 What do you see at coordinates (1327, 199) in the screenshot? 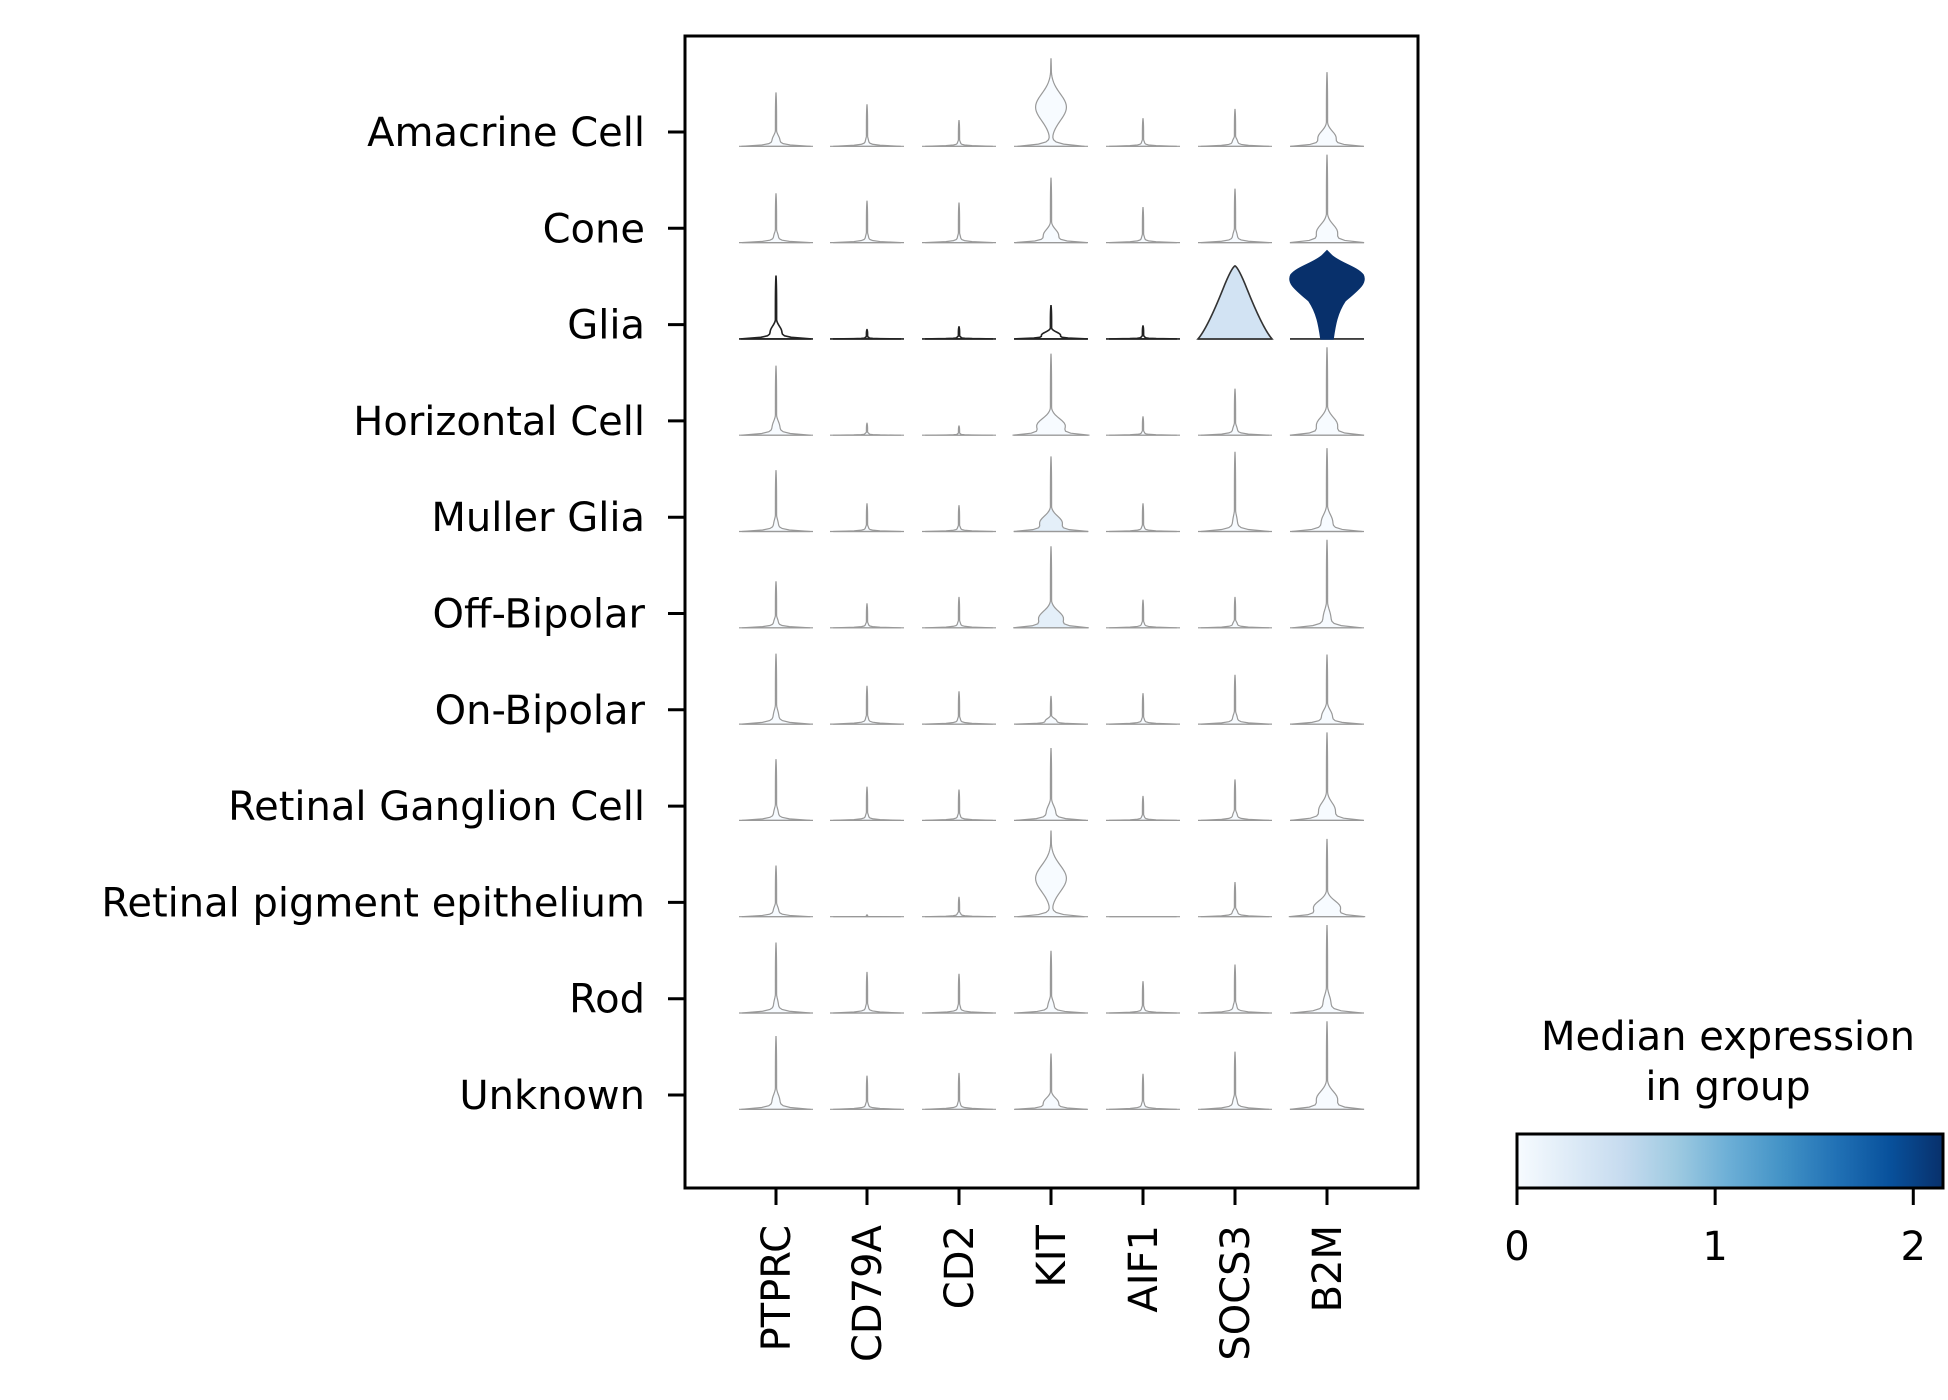
I see `violin-cone-b2m` at bounding box center [1327, 199].